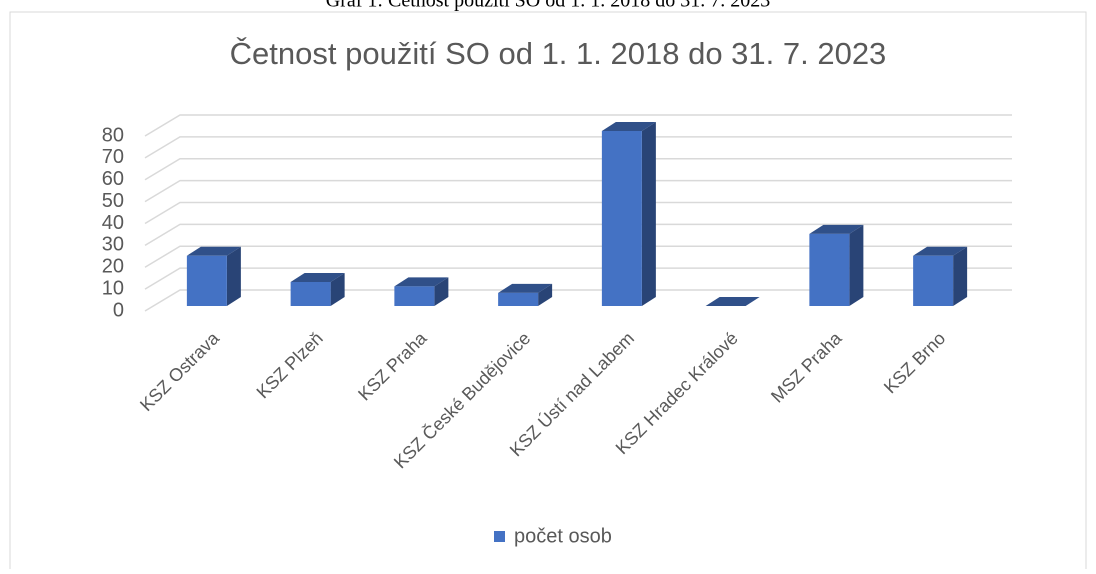  What do you see at coordinates (290, 365) in the screenshot?
I see `x-tick-label: KSZ Plzeň` at bounding box center [290, 365].